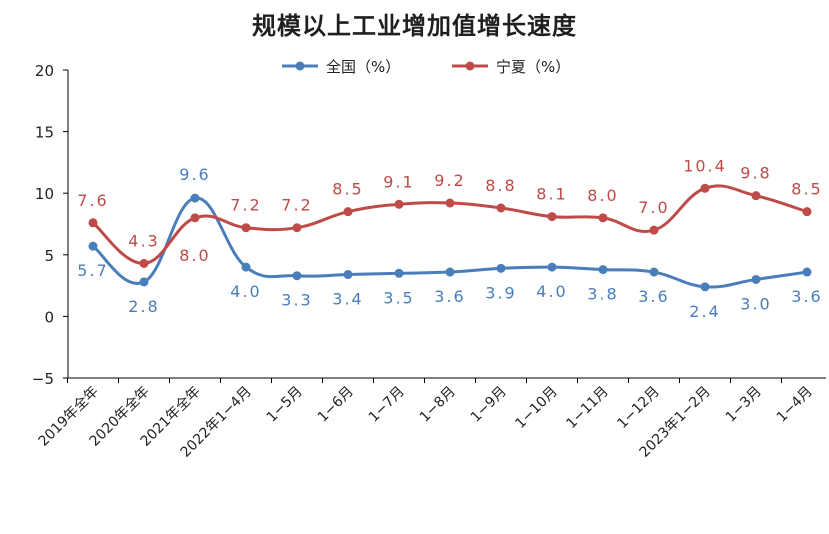 This screenshot has width=829, height=534. I want to click on chart-title: 规模以上工业增加值增长速度, so click(414, 26).